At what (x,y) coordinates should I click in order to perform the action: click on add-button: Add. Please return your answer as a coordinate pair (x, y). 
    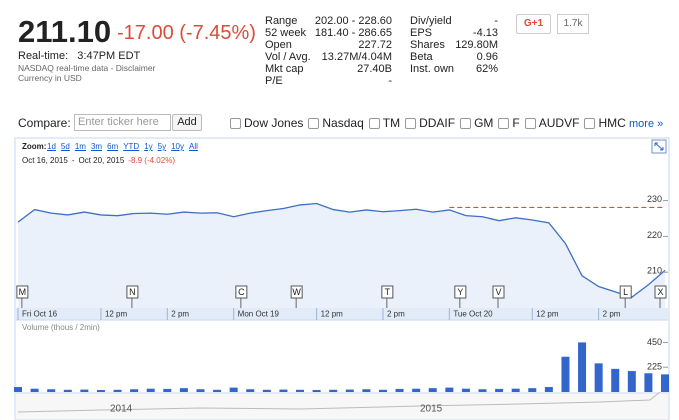
    Looking at the image, I should click on (187, 122).